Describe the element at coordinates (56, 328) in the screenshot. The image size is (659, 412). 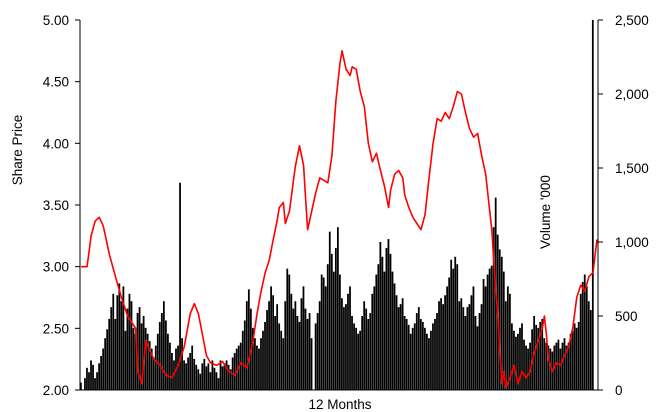
I see `left-axis-tick-label: 2.50` at that location.